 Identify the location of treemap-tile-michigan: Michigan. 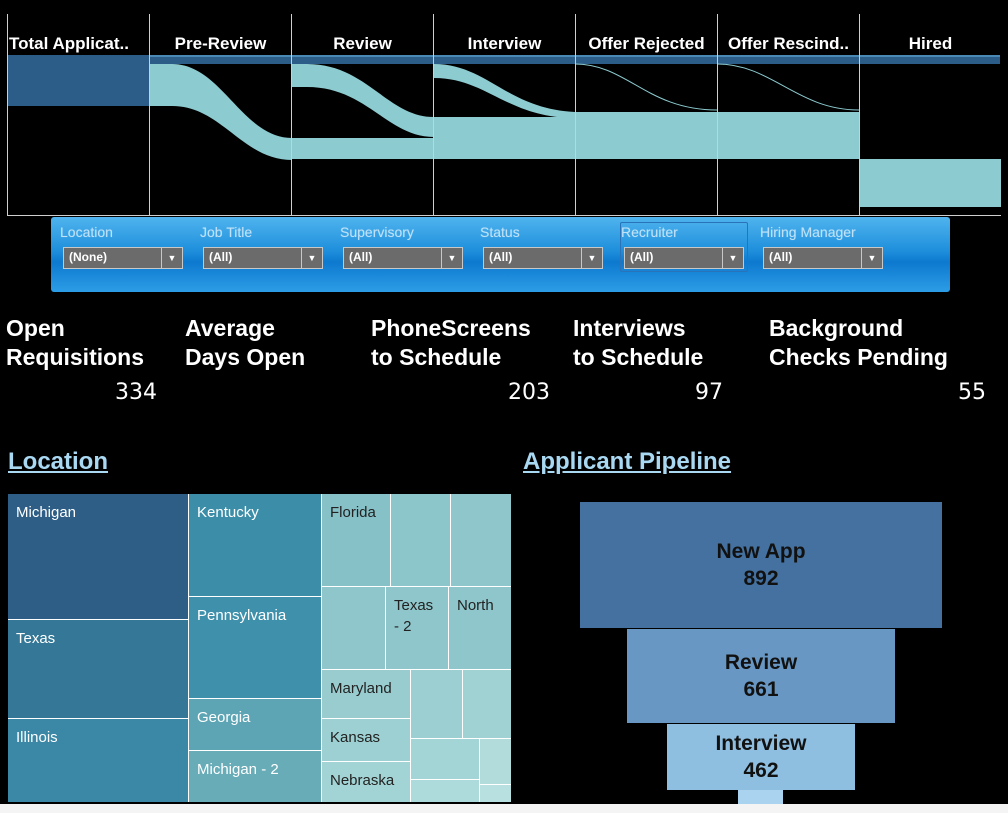
(98, 556).